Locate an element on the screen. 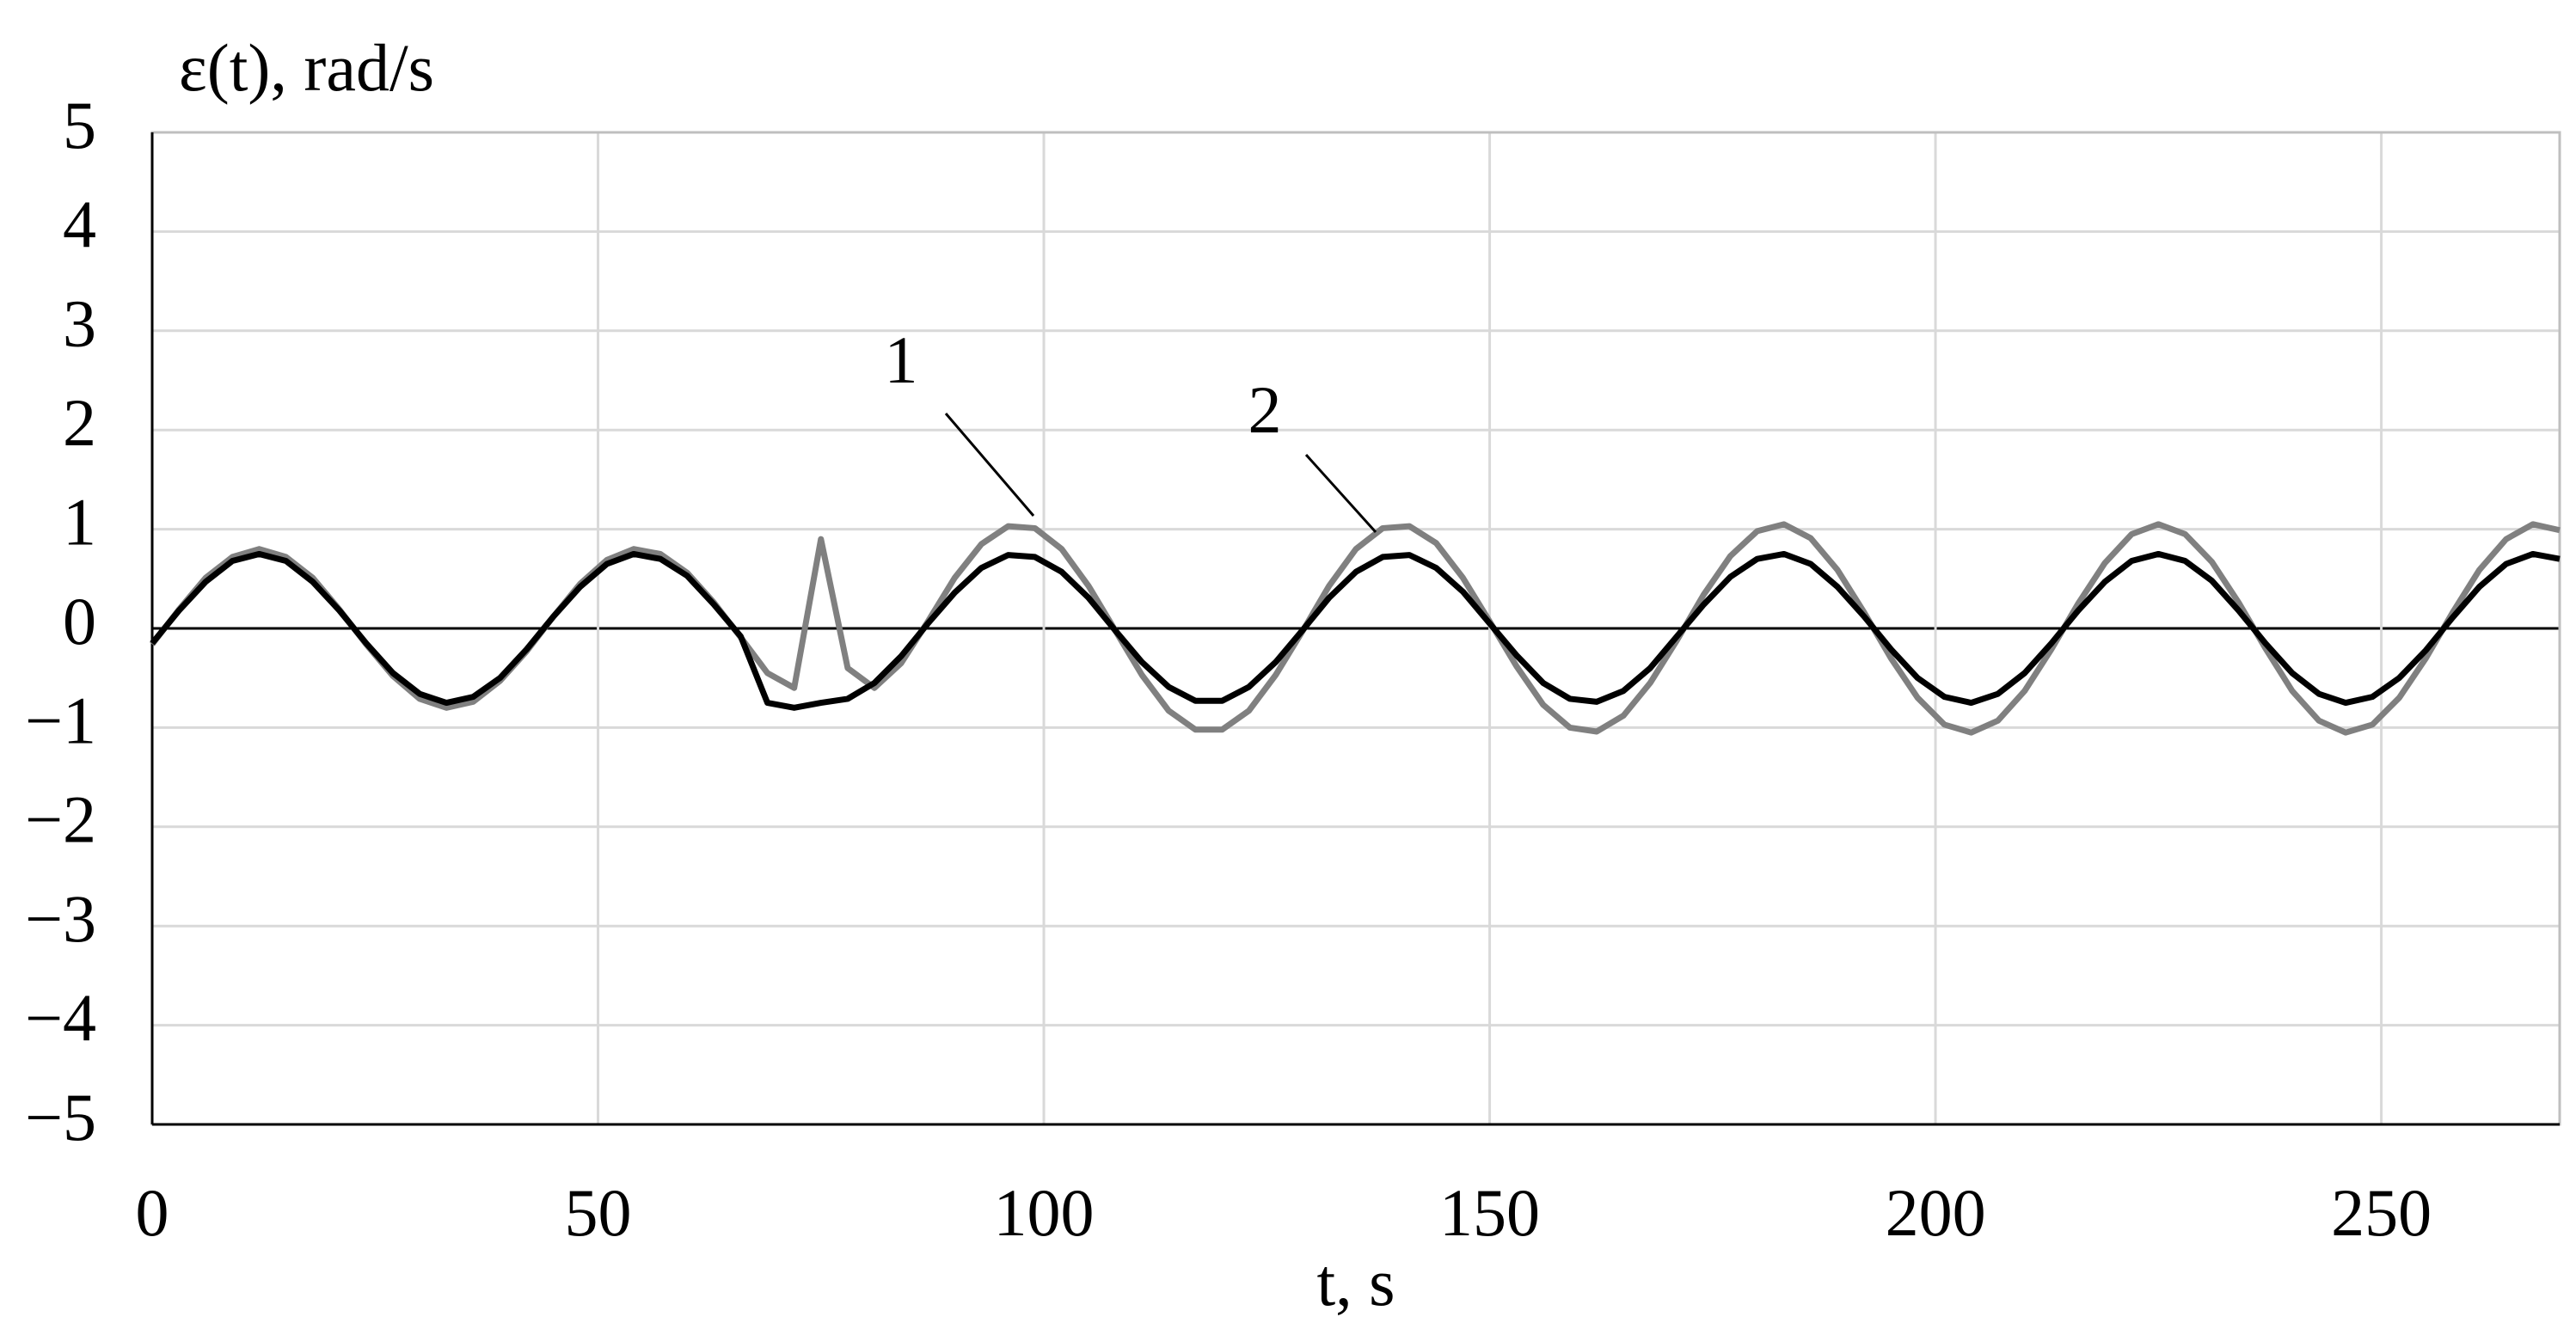  series-line is located at coordinates (1355, 630).